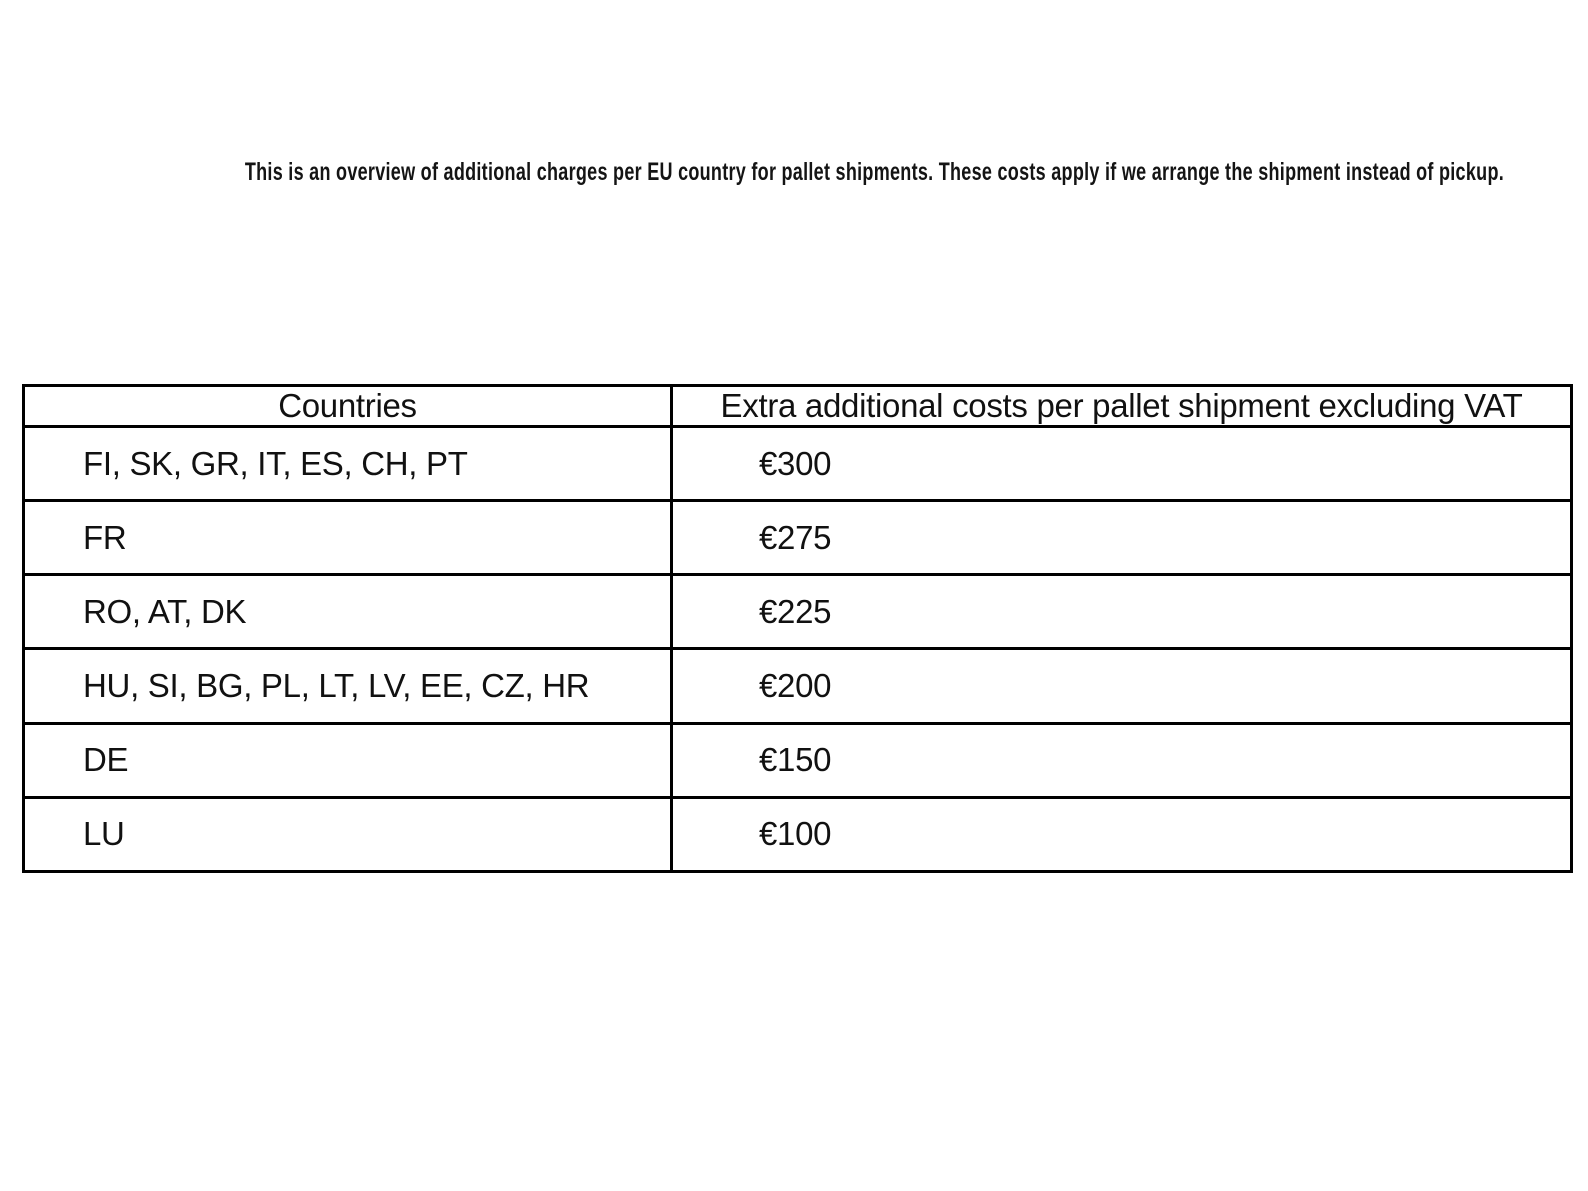  What do you see at coordinates (347, 760) in the screenshot?
I see `countries-cell: DE` at bounding box center [347, 760].